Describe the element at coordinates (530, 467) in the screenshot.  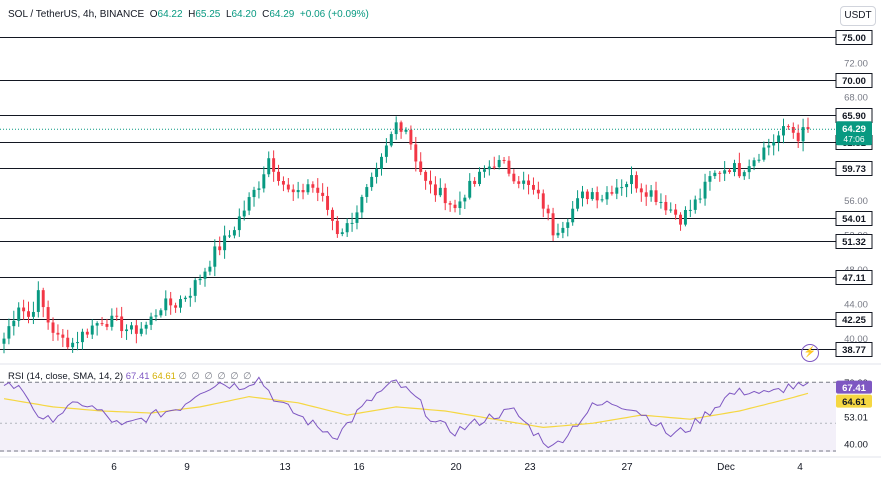
I see `time-tick-label: 23` at that location.